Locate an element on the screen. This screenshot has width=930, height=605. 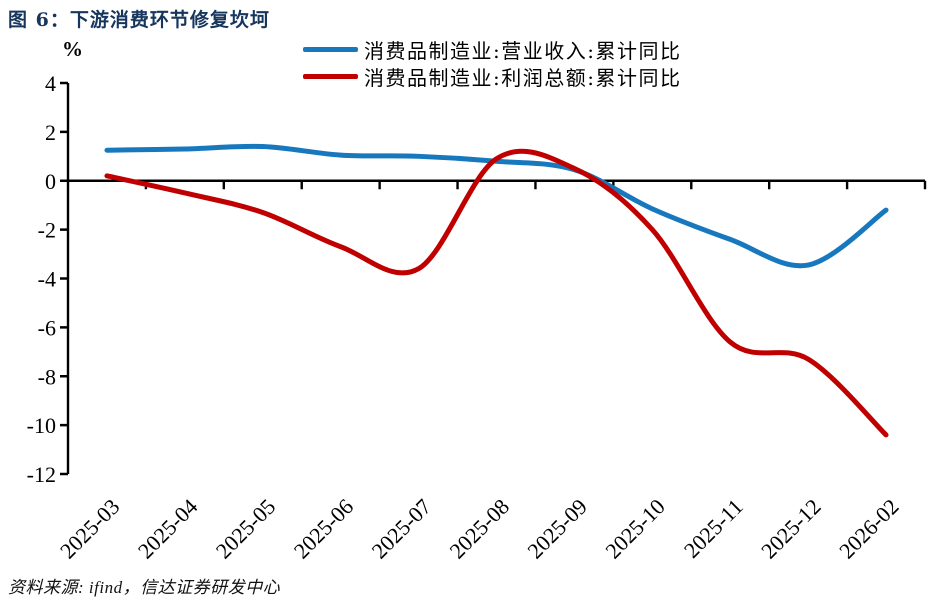
y-tick-label: 4 is located at coordinates (50, 83).